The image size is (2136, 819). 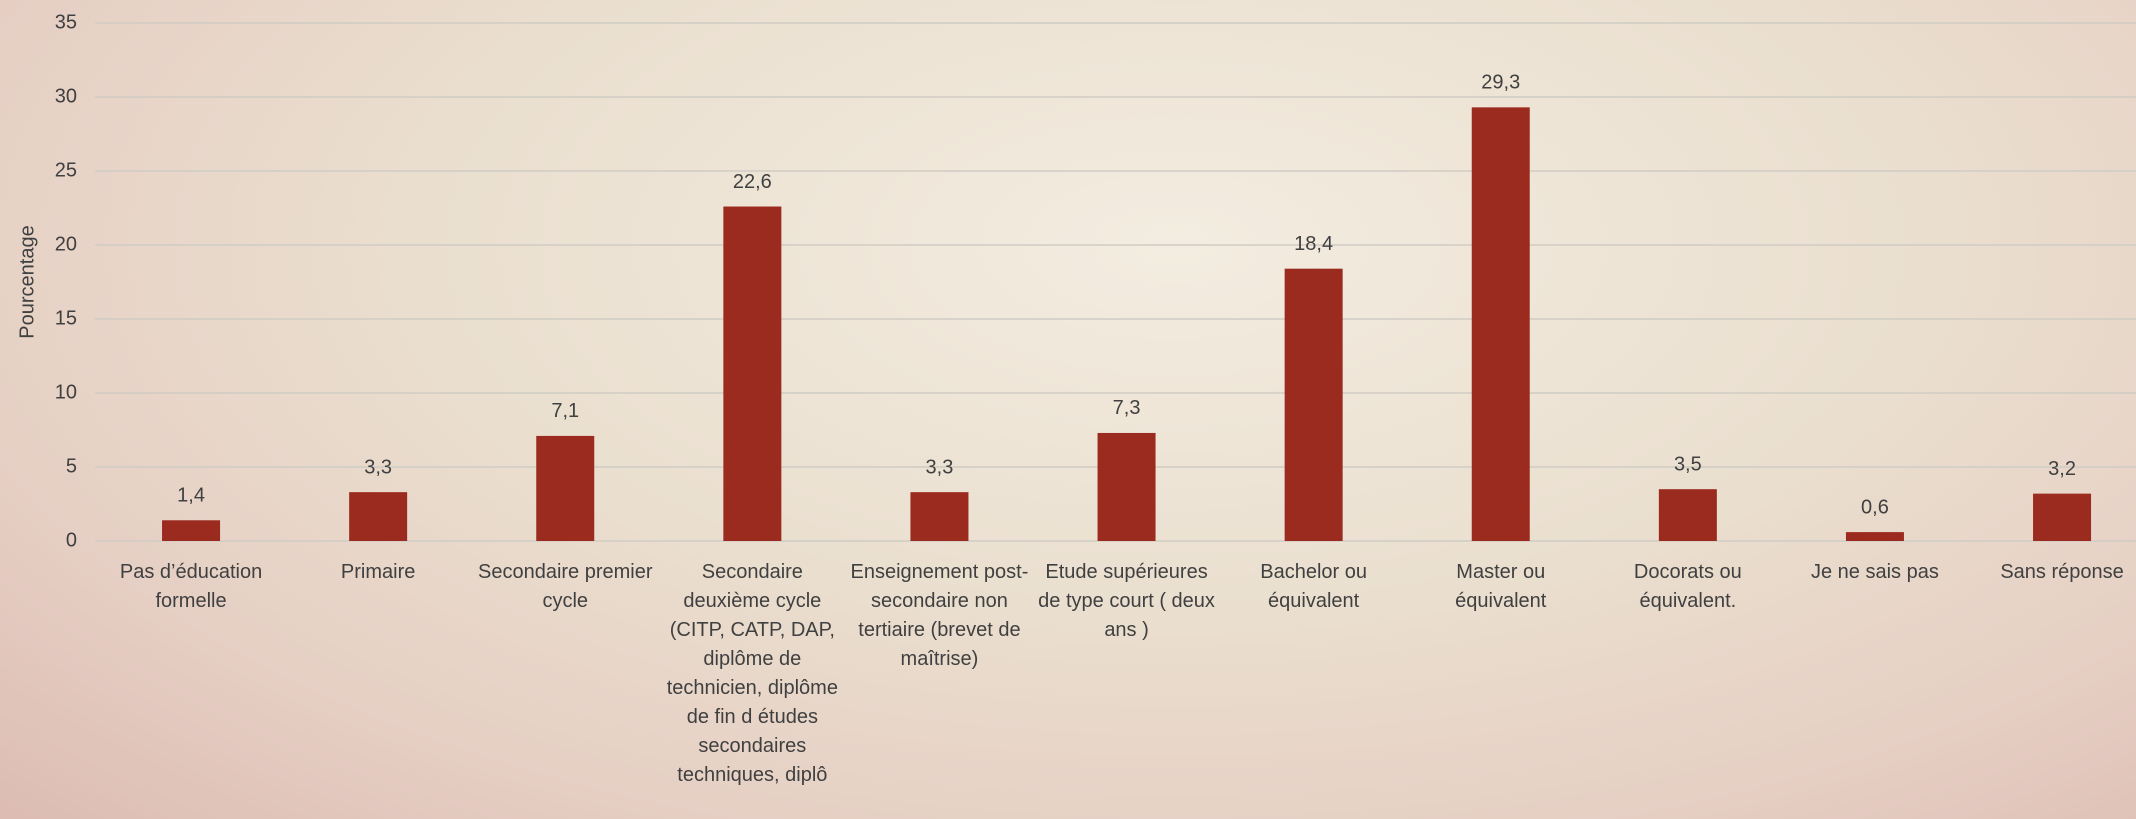 I want to click on value-label: 1,4, so click(x=191, y=496).